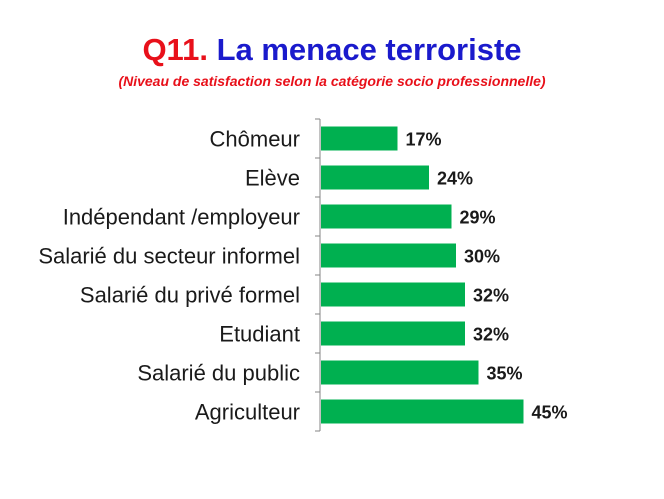 This screenshot has height=499, width=664. Describe the element at coordinates (175, 49) in the screenshot. I see `title-question-number: Q11.` at that location.